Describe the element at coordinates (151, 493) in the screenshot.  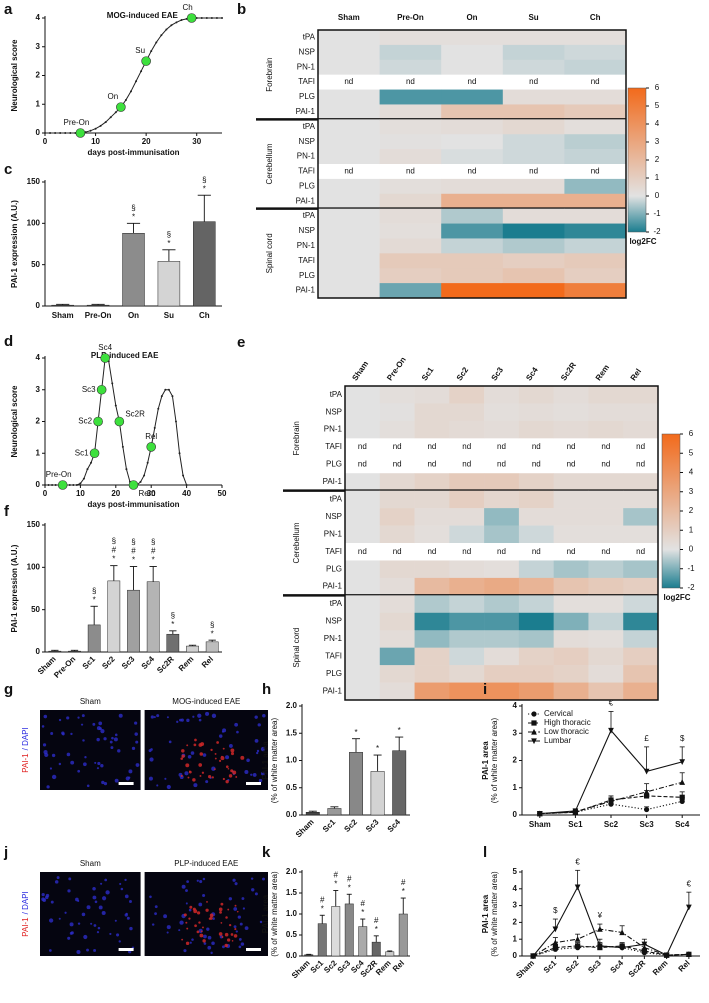
I see `x-tick-label: 30` at that location.